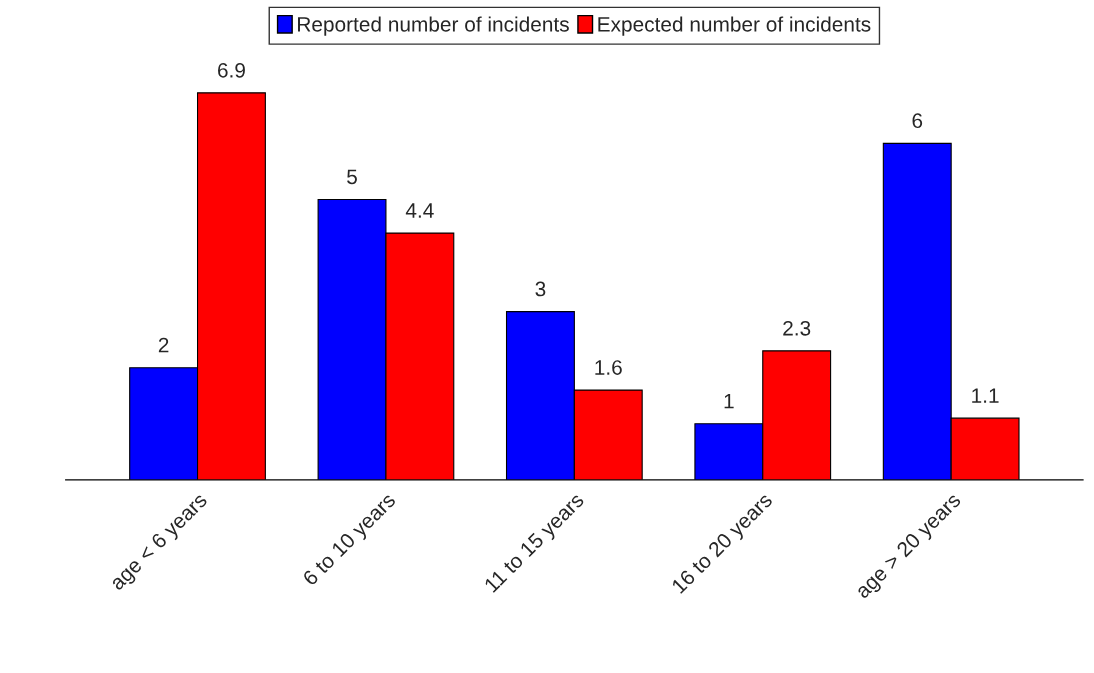 The height and width of the screenshot is (673, 1094). Describe the element at coordinates (797, 328) in the screenshot. I see `data-label: 2.3` at that location.